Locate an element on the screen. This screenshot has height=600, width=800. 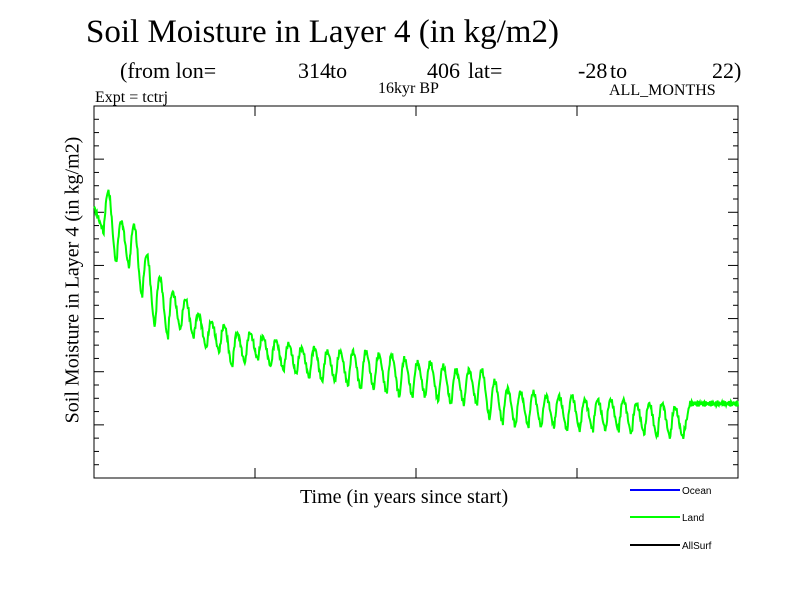
legend-label-ocean: Ocean is located at coordinates (696, 491).